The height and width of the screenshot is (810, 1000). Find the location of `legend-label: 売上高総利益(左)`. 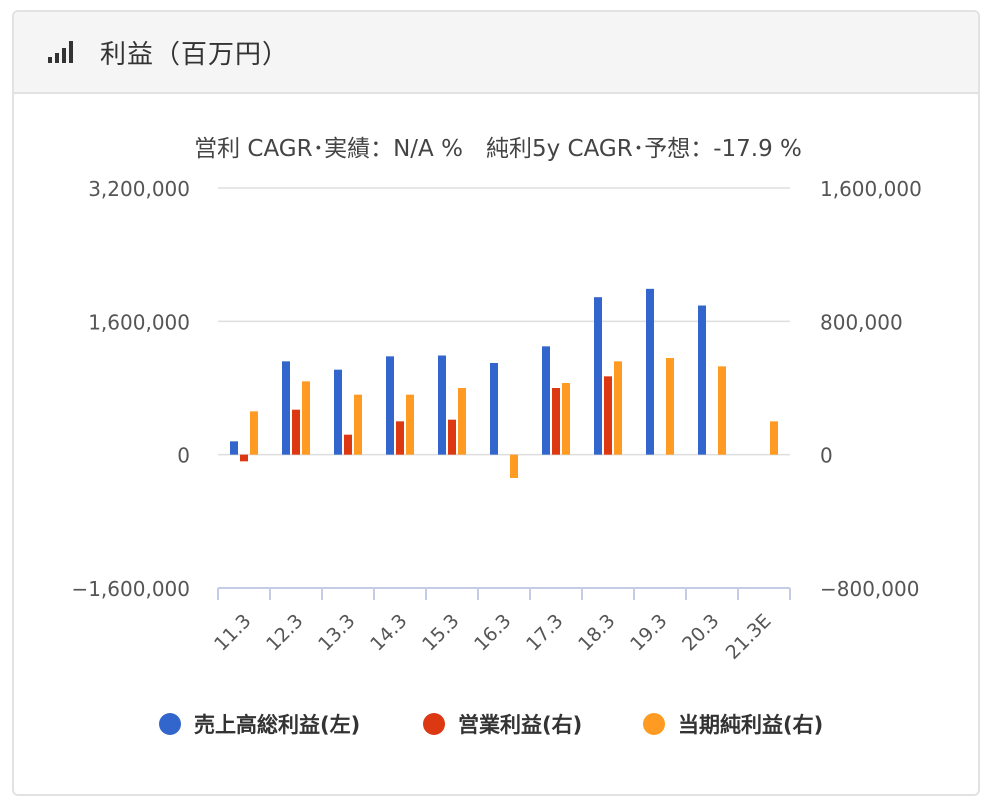

legend-label: 売上高総利益(左) is located at coordinates (277, 725).